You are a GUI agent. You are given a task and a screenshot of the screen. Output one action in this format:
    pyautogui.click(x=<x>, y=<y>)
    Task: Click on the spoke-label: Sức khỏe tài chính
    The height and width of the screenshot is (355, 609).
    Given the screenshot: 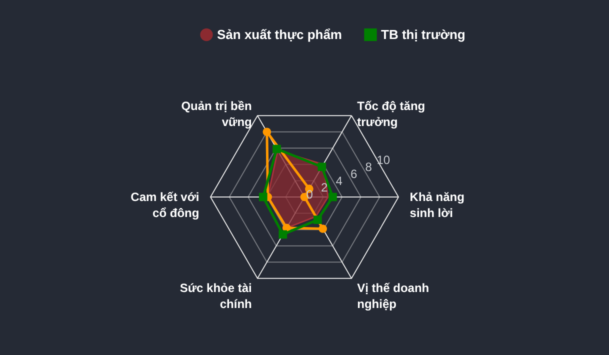 What is the action you would take?
    pyautogui.click(x=216, y=296)
    